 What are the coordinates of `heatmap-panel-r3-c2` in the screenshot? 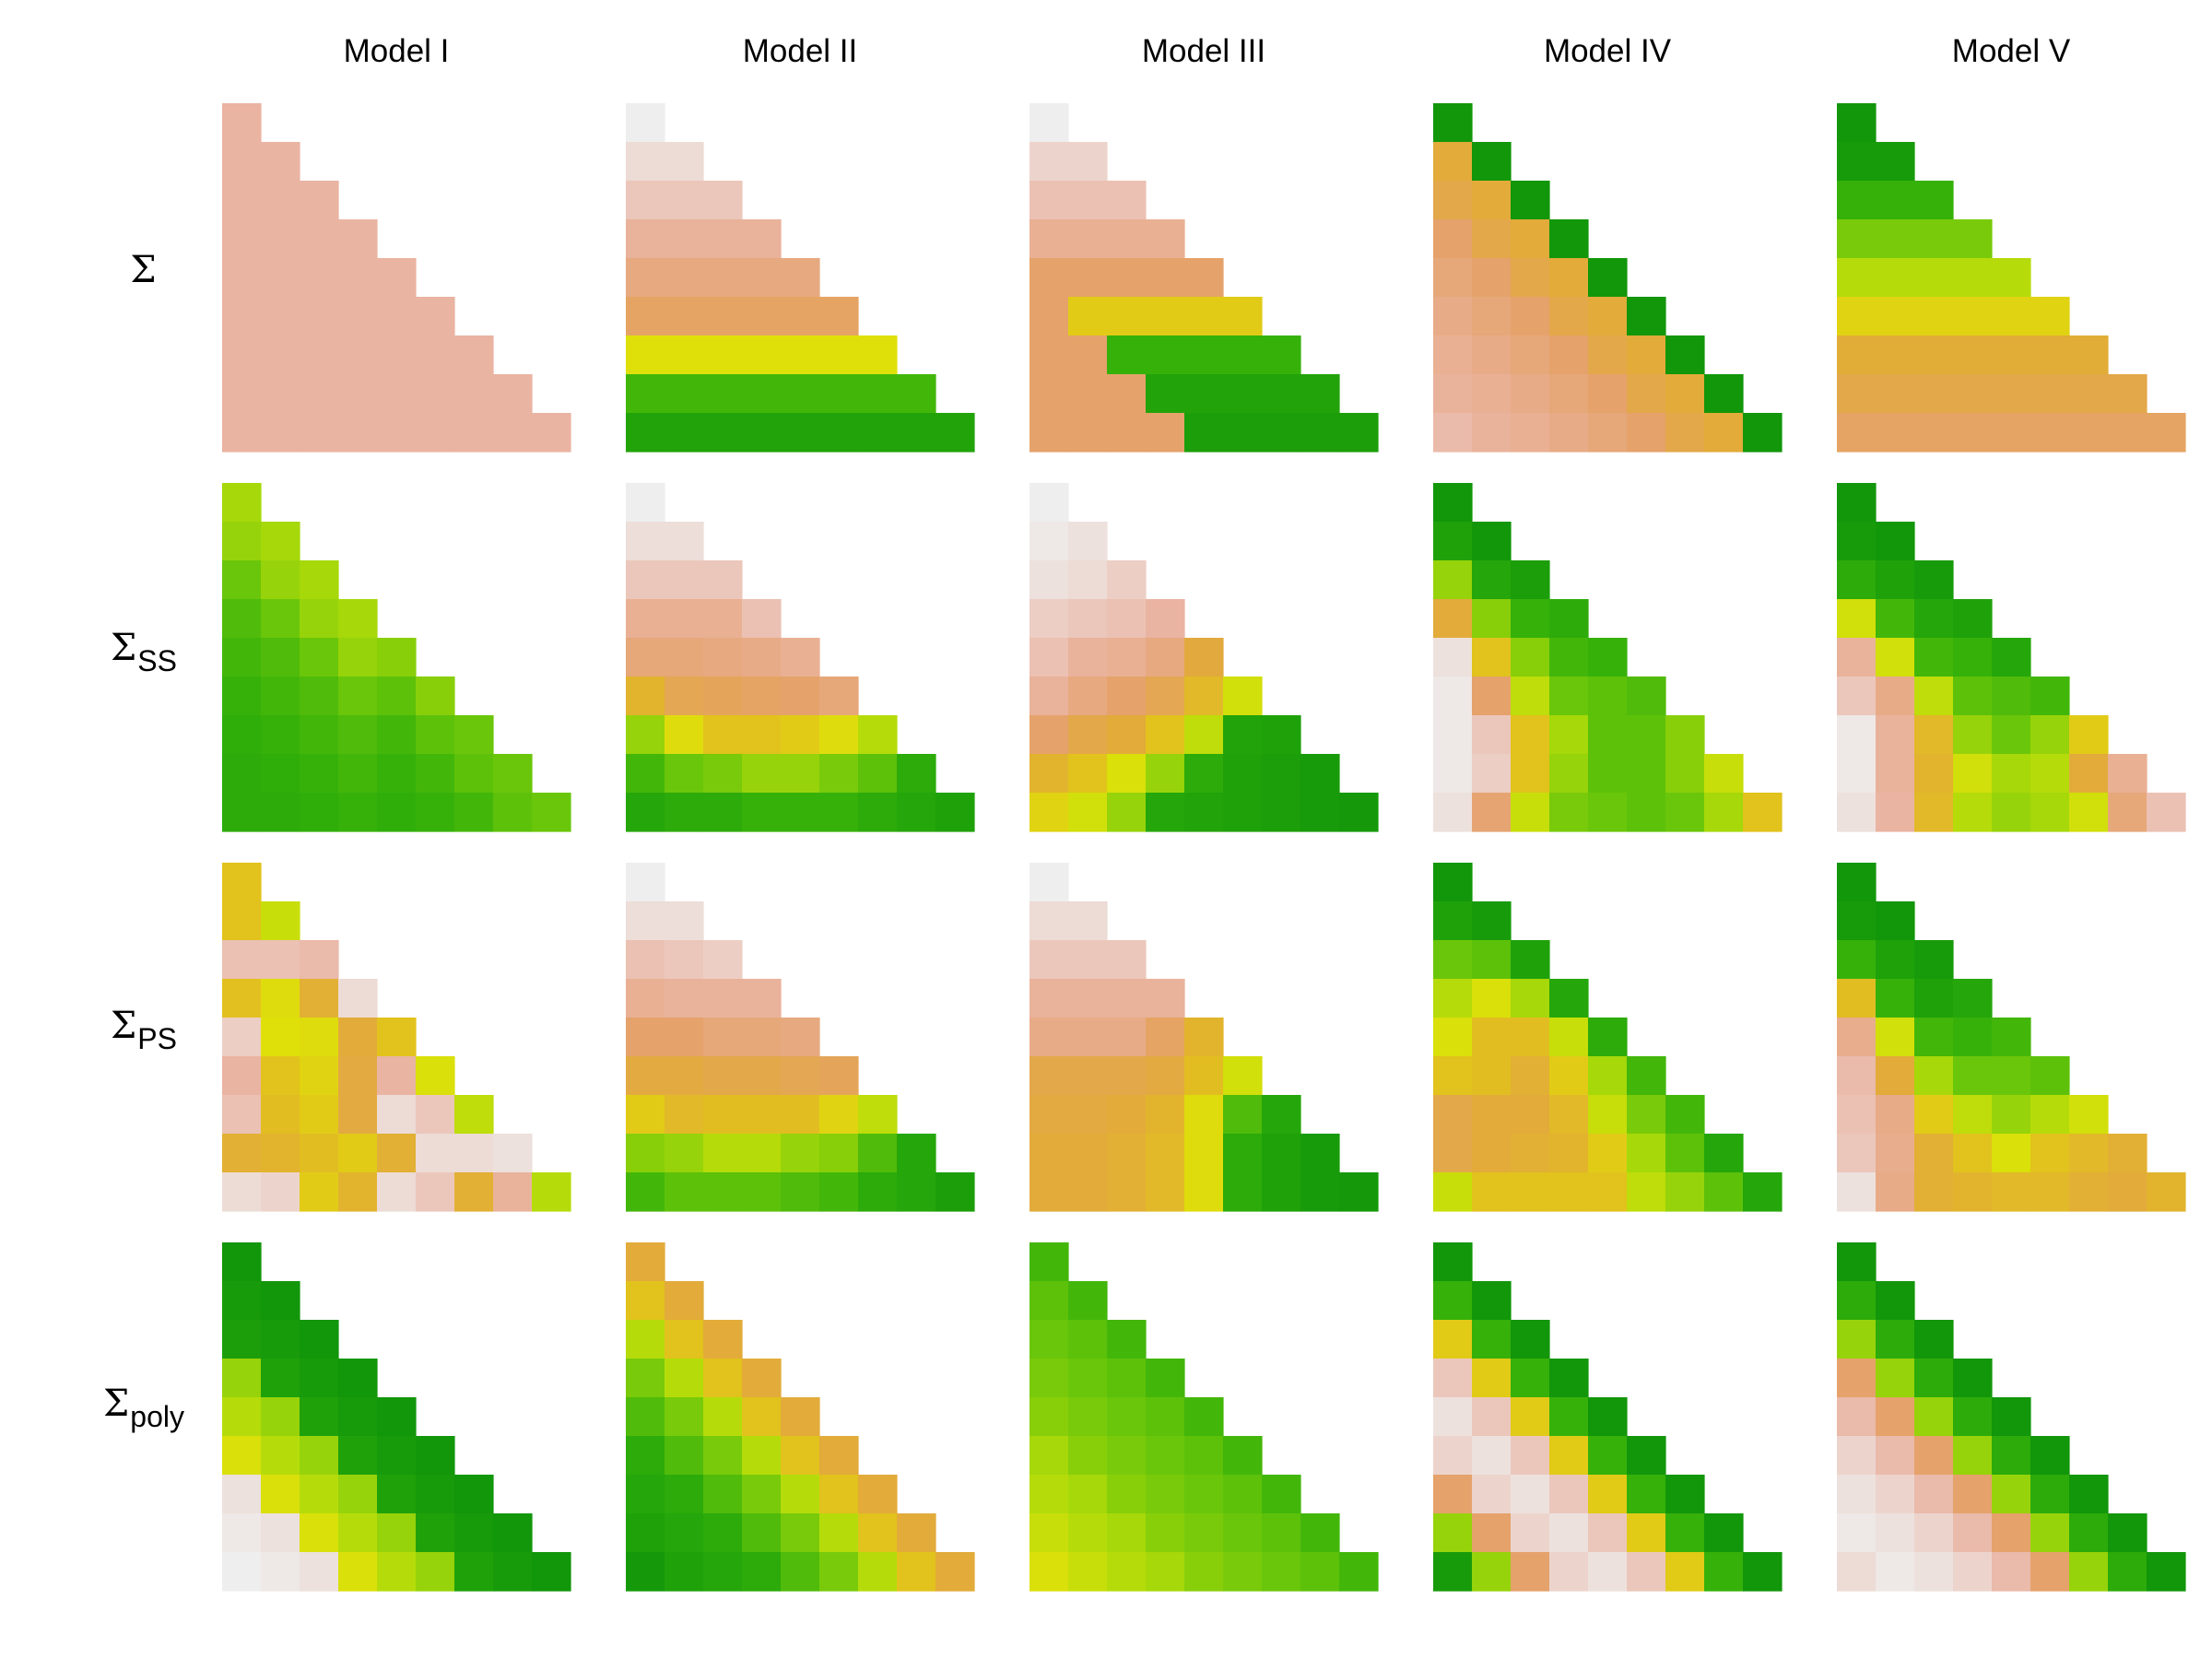 It's located at (1204, 1417).